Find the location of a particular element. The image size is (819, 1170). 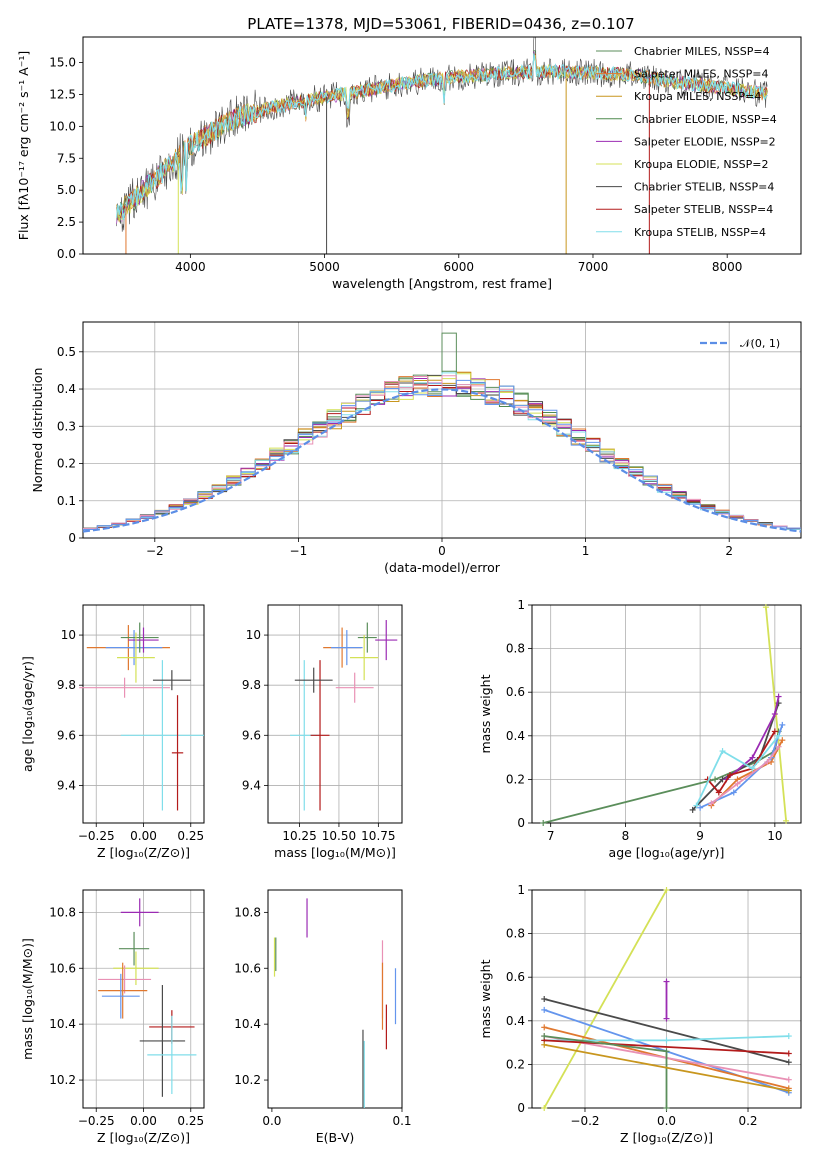

x-tick-label: 0.1 is located at coordinates (401, 1121).